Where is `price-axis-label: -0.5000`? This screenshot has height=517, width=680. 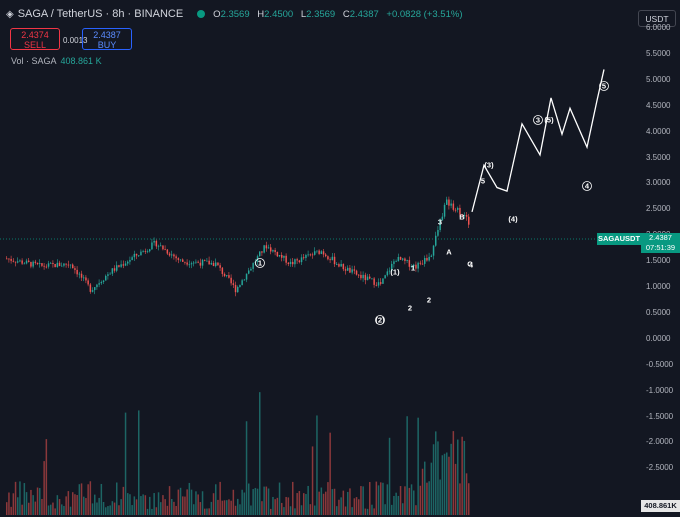
price-axis-label: -0.5000 is located at coordinates (660, 364).